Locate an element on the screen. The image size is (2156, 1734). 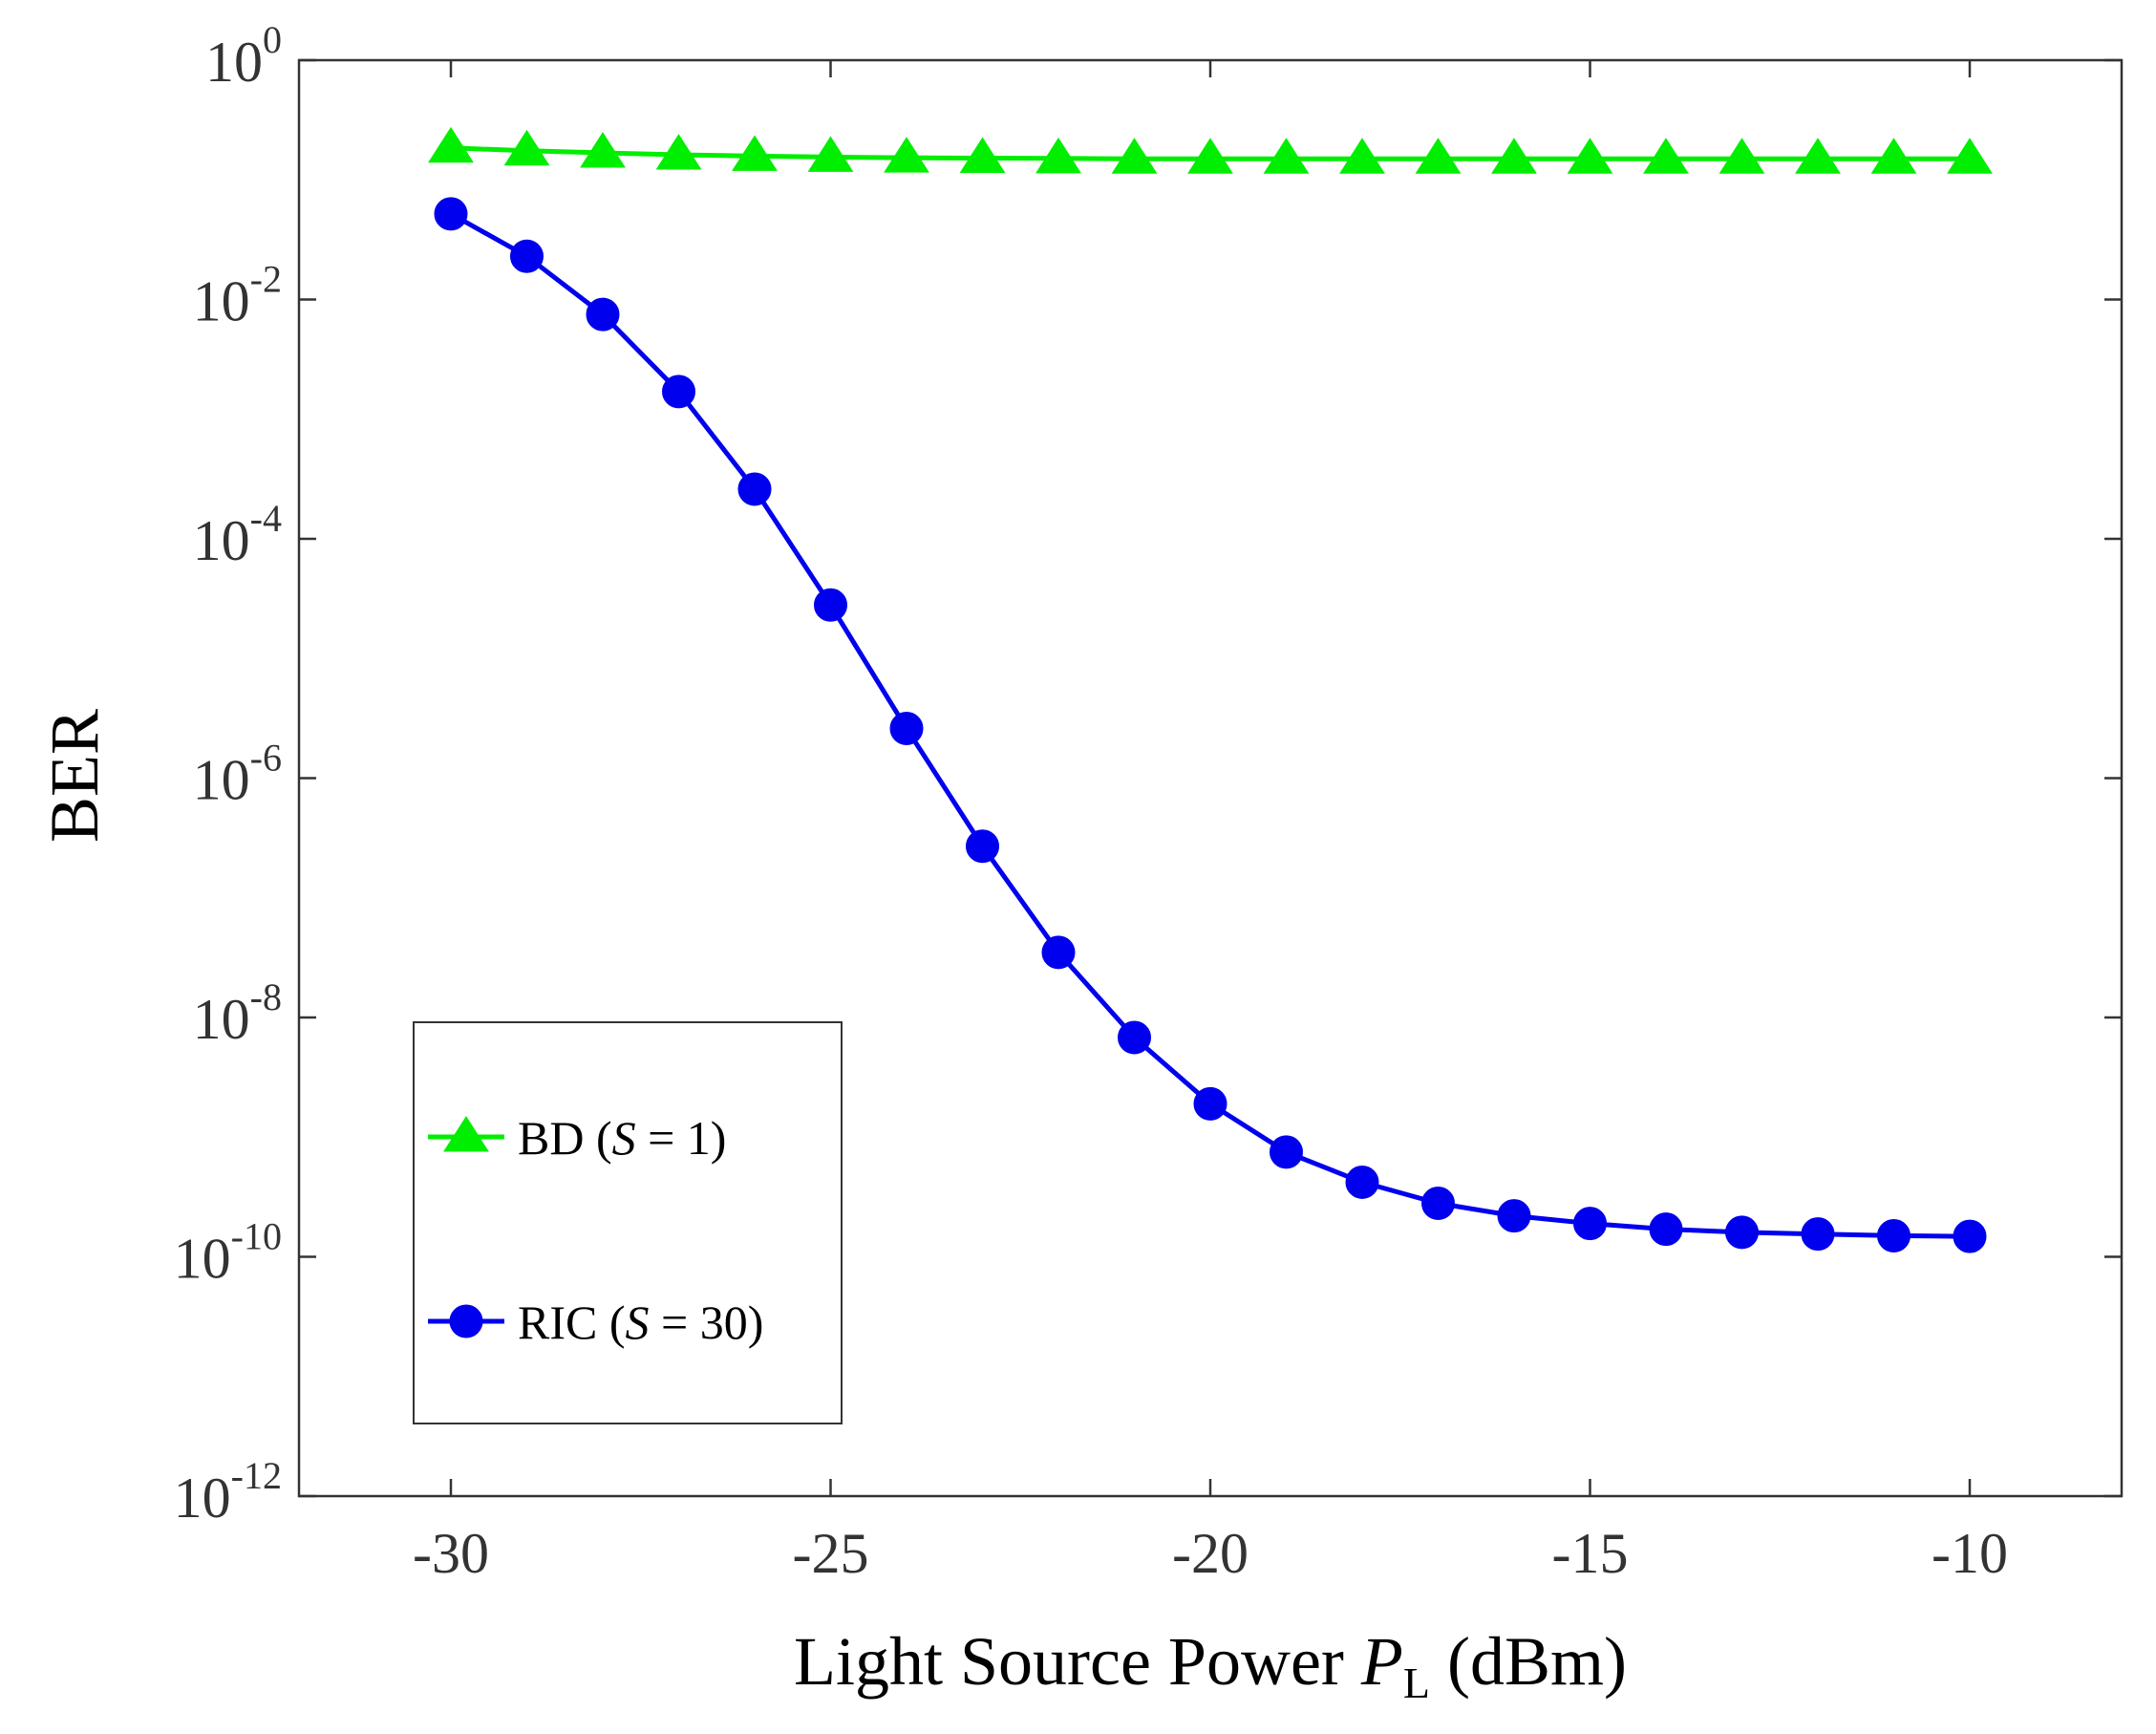
x-tick-label: -30 is located at coordinates (451, 1553).